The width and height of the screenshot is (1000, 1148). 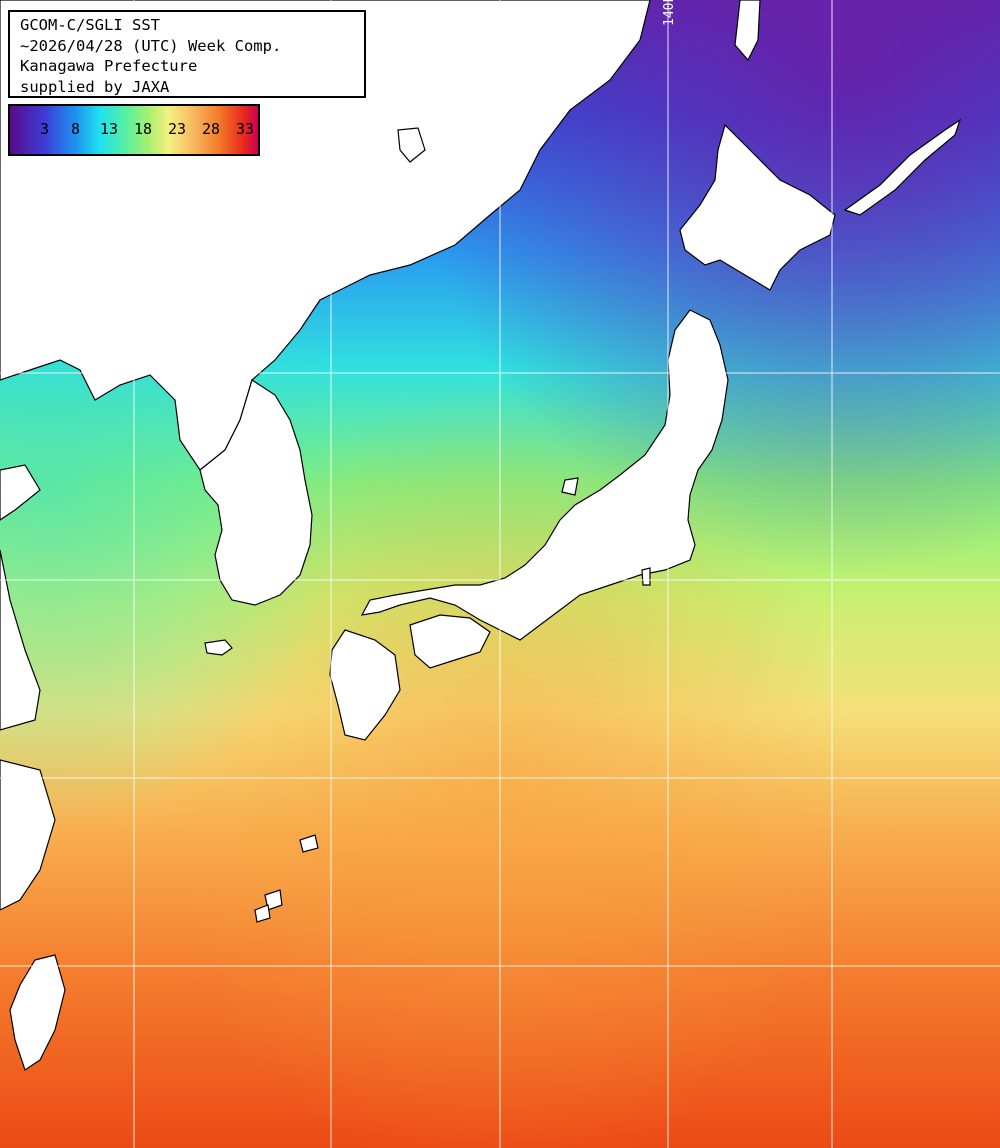 What do you see at coordinates (37, 1012) in the screenshot?
I see `land-taiwan` at bounding box center [37, 1012].